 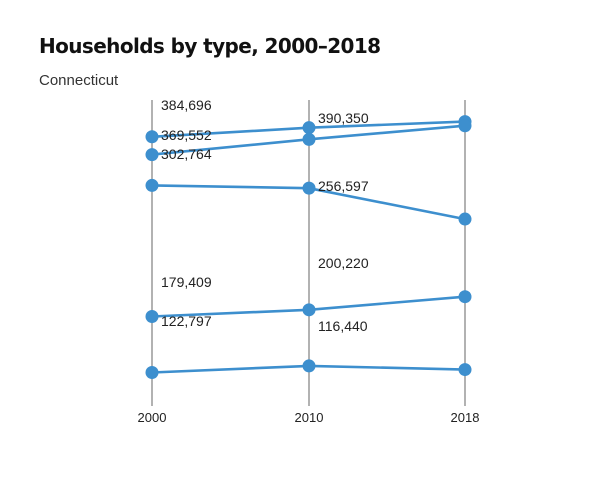 What do you see at coordinates (343, 263) in the screenshot?
I see `data-label: 200,220` at bounding box center [343, 263].